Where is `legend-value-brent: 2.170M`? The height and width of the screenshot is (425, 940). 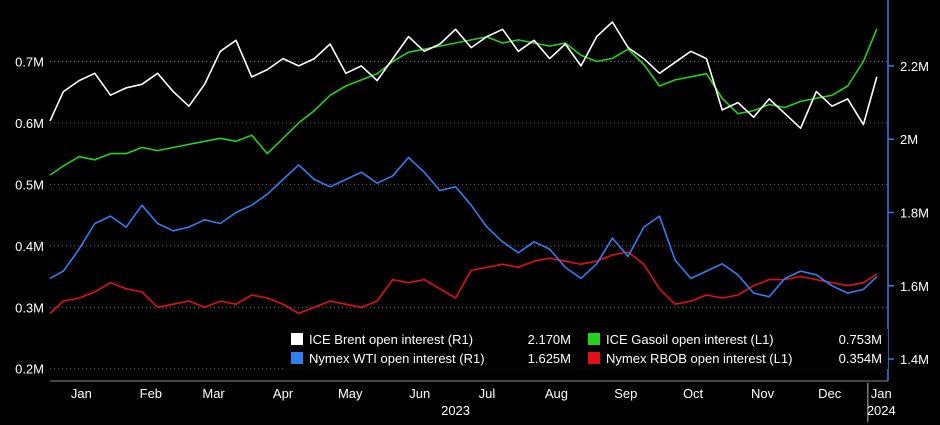 legend-value-brent: 2.170M is located at coordinates (549, 339).